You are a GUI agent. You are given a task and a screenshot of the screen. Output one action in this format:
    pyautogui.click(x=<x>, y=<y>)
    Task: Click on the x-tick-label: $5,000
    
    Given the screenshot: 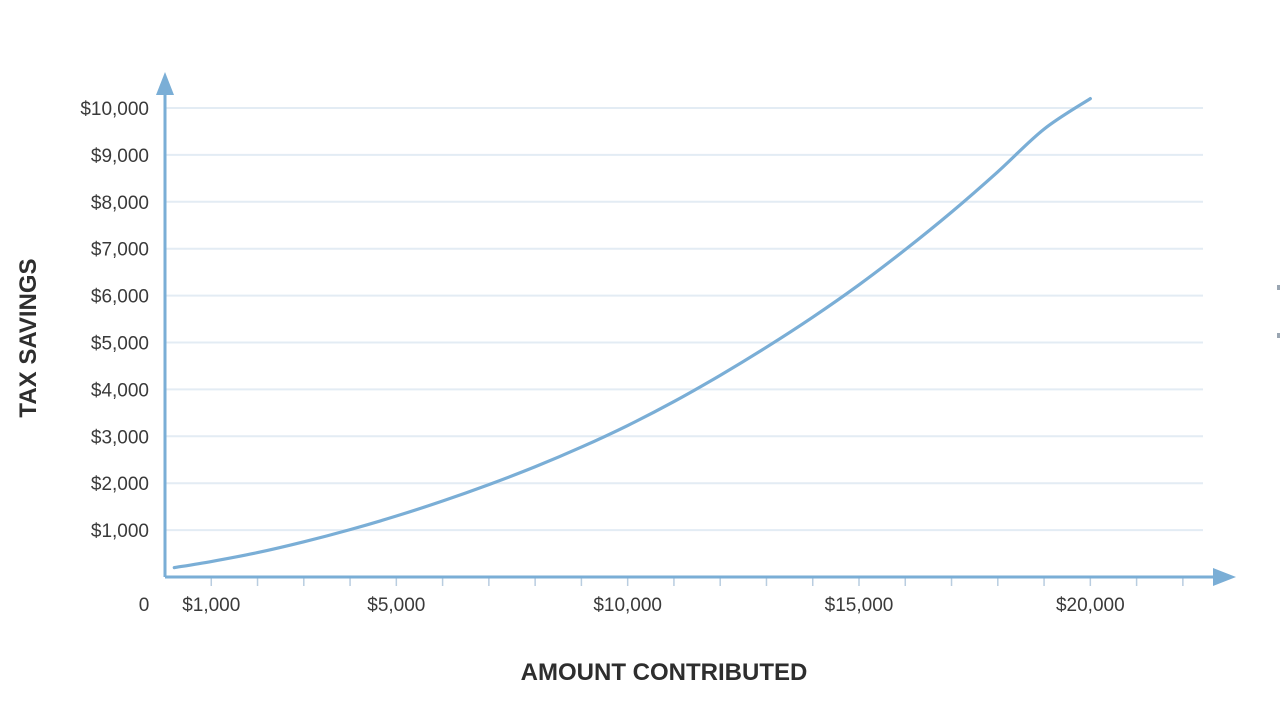 What is the action you would take?
    pyautogui.click(x=396, y=605)
    